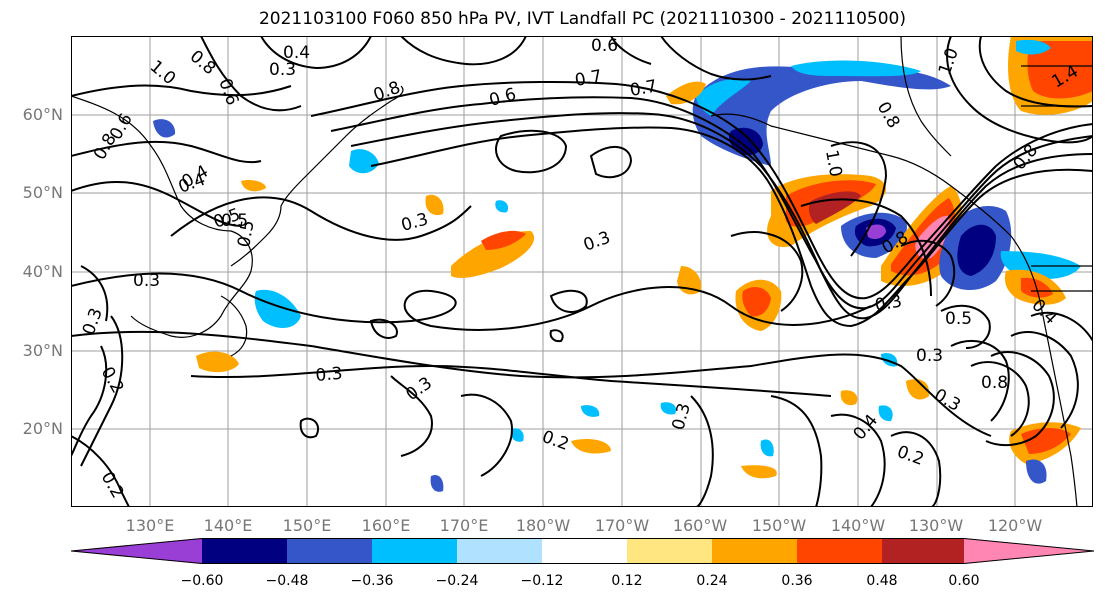 Image resolution: width=1105 pixels, height=601 pixels. Describe the element at coordinates (307, 525) in the screenshot. I see `lon-label: 150°E` at that location.